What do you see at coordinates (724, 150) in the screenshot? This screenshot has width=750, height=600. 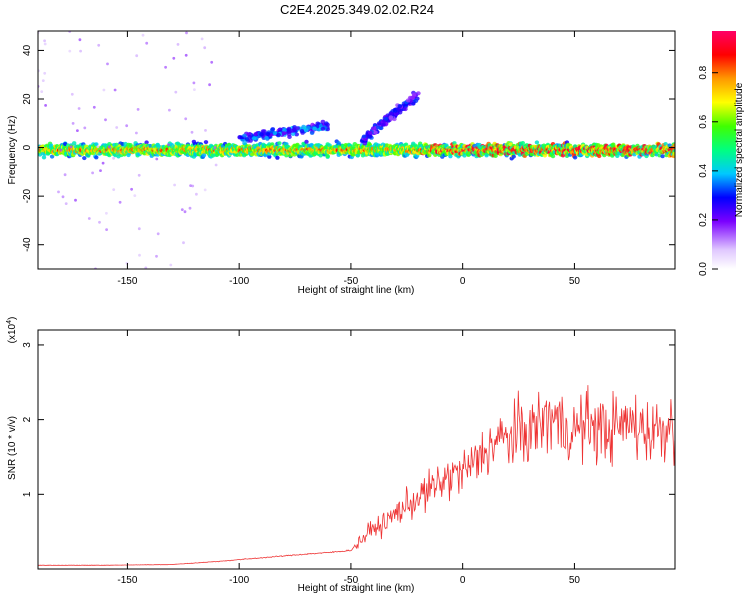 I see `colorbar-gradient` at bounding box center [724, 150].